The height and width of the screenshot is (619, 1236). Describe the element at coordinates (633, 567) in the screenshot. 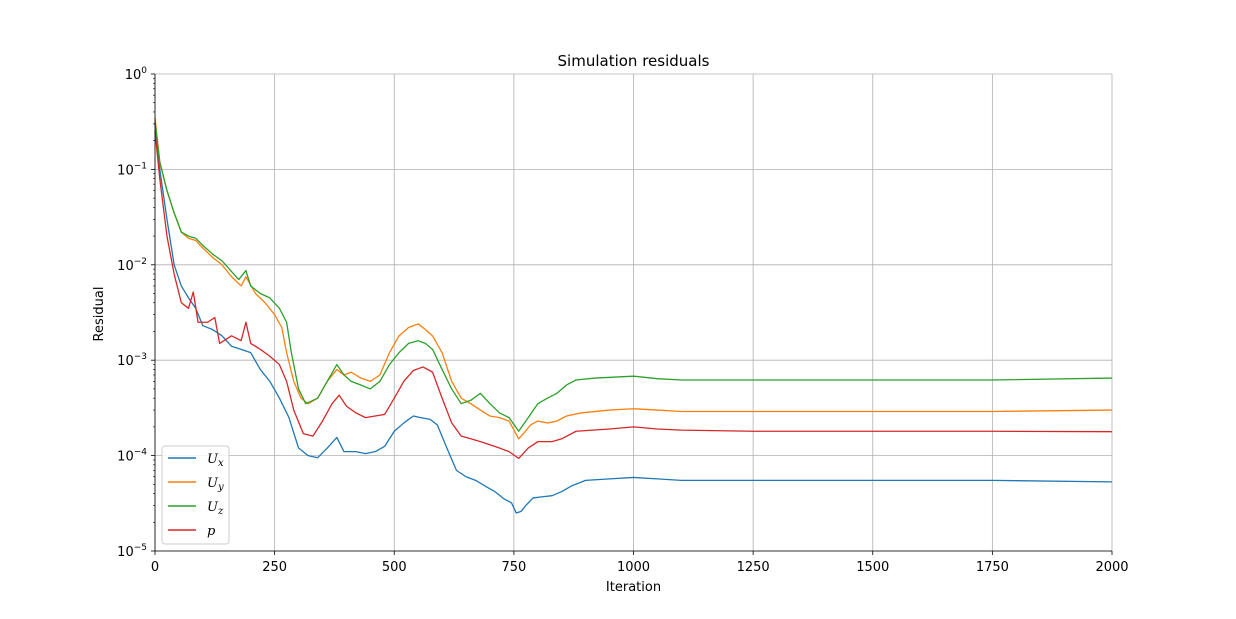

I see `x-tick-label: 1000` at that location.